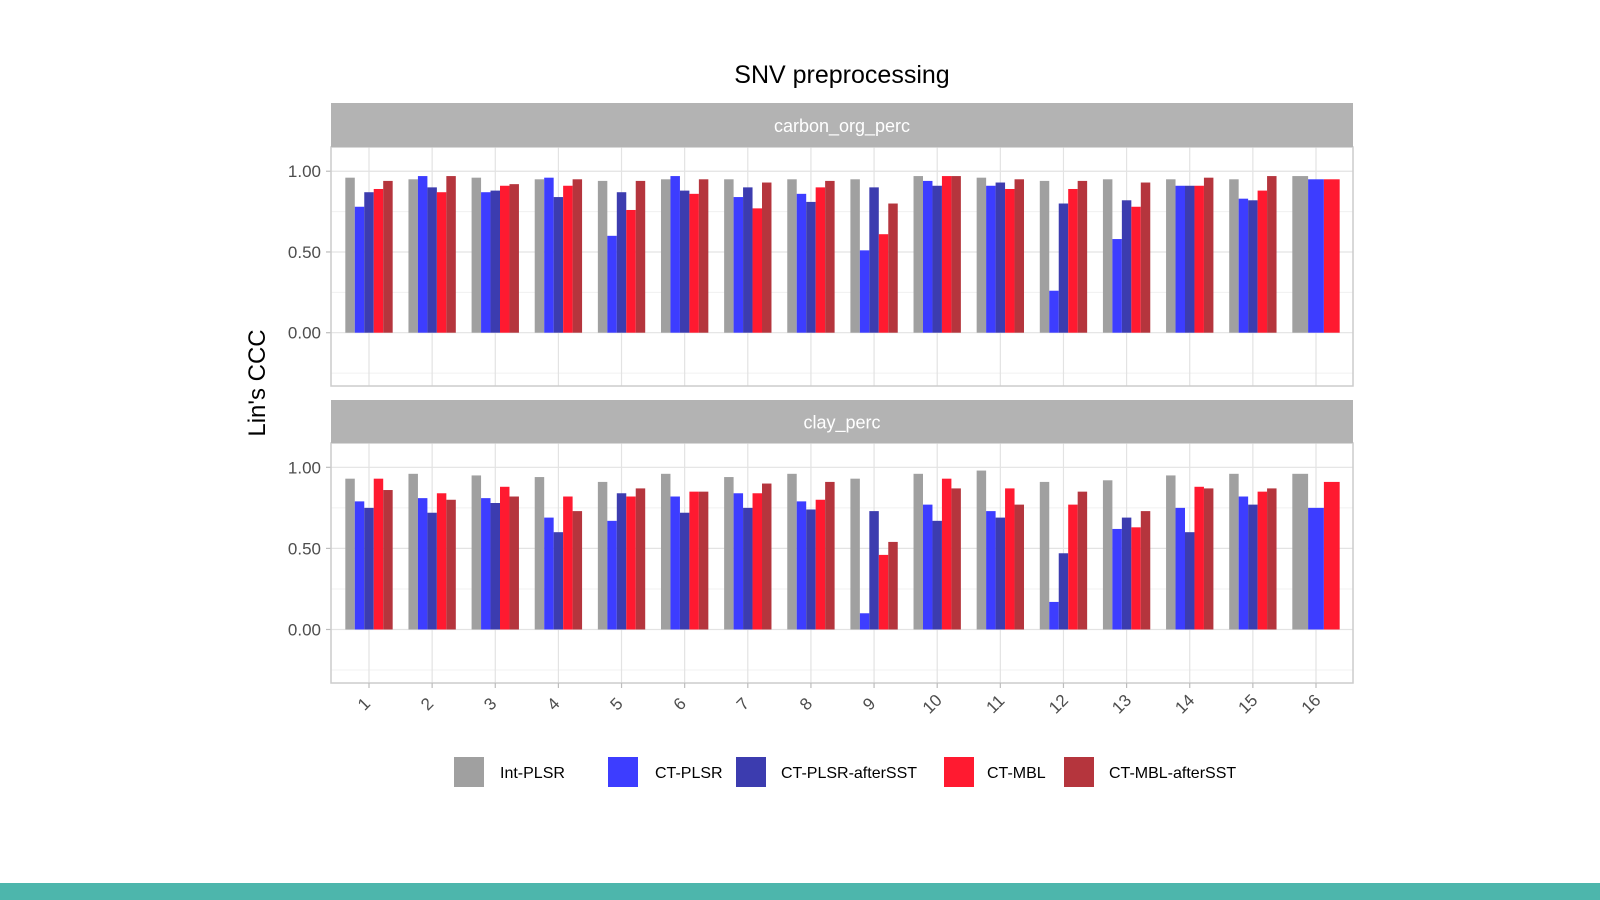  Describe the element at coordinates (621, 561) in the screenshot. I see `bar-clay_perc-5-CT-PLSR-afterSST` at that location.